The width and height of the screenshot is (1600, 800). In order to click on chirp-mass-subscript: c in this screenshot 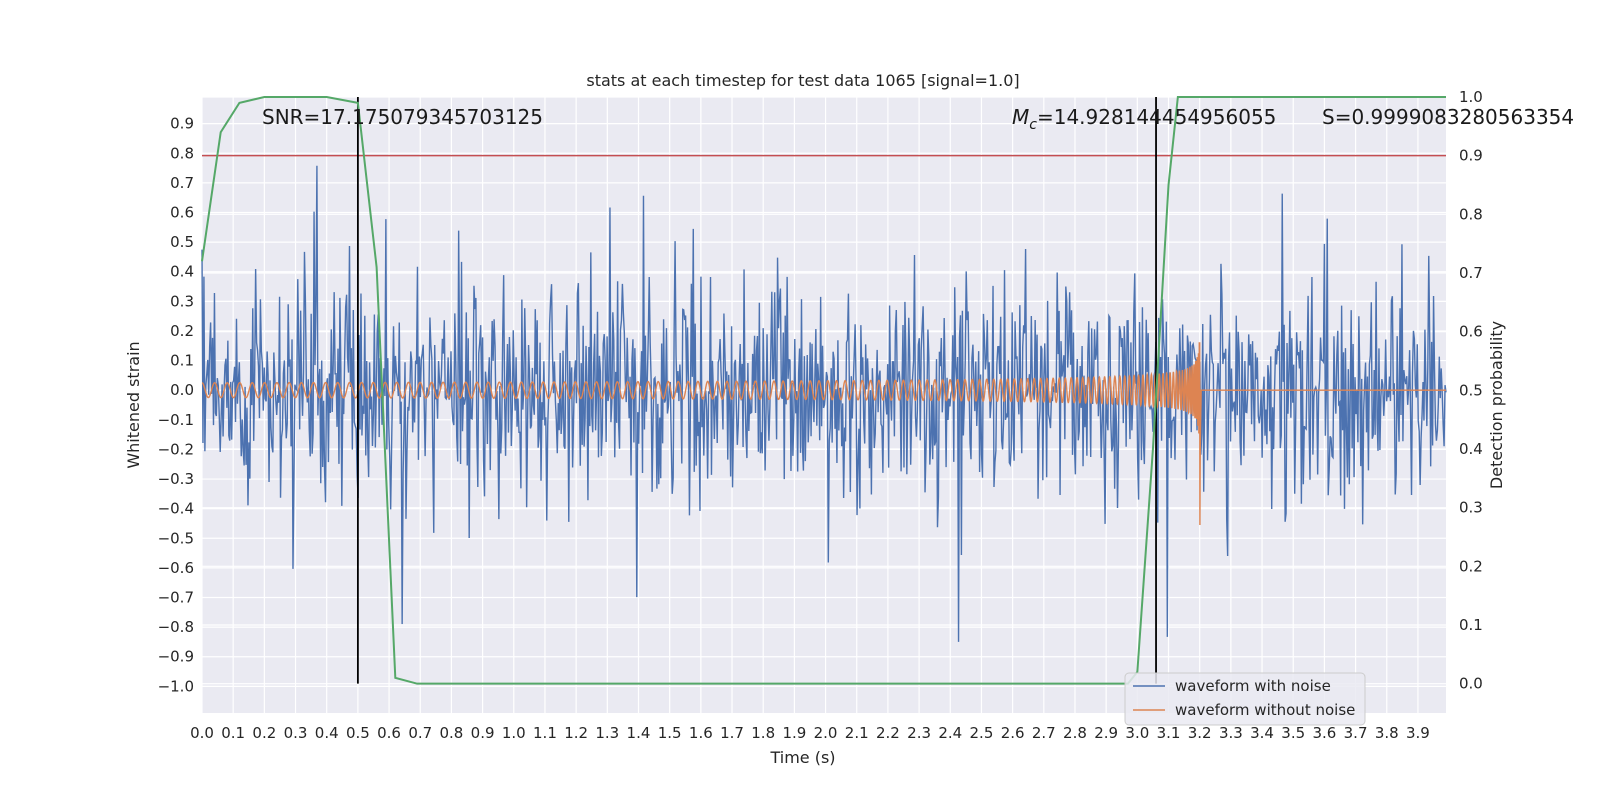, I will do `click(1033, 125)`.